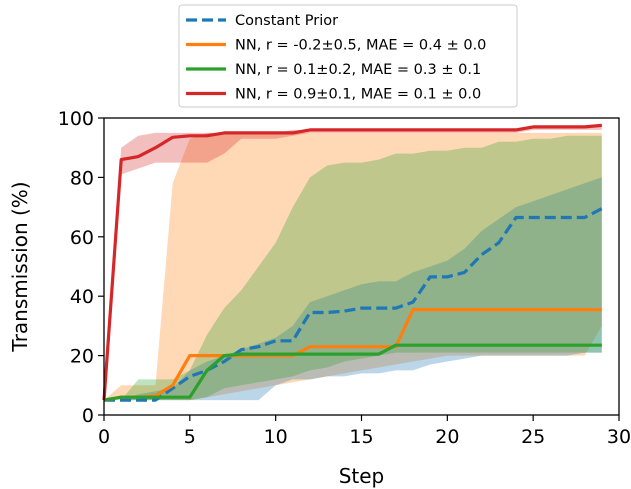  What do you see at coordinates (76, 119) in the screenshot?
I see `y-tick-label: 100` at bounding box center [76, 119].